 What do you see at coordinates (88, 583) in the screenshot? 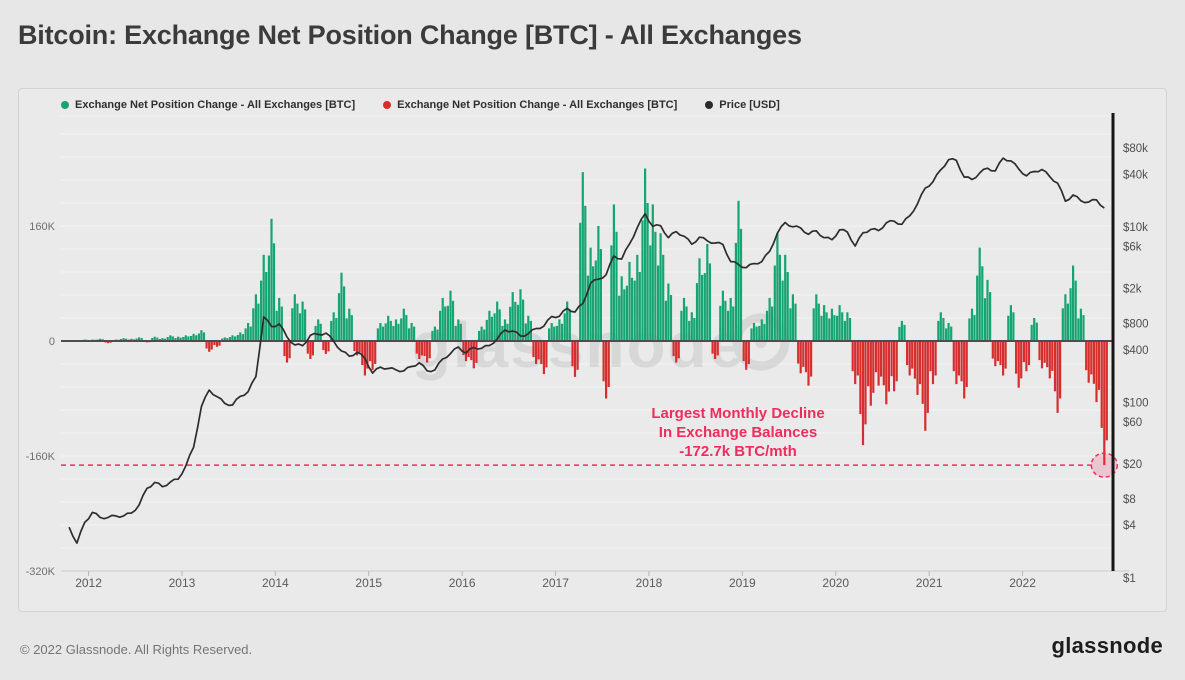
I see `svg-text: 2012` at bounding box center [88, 583].